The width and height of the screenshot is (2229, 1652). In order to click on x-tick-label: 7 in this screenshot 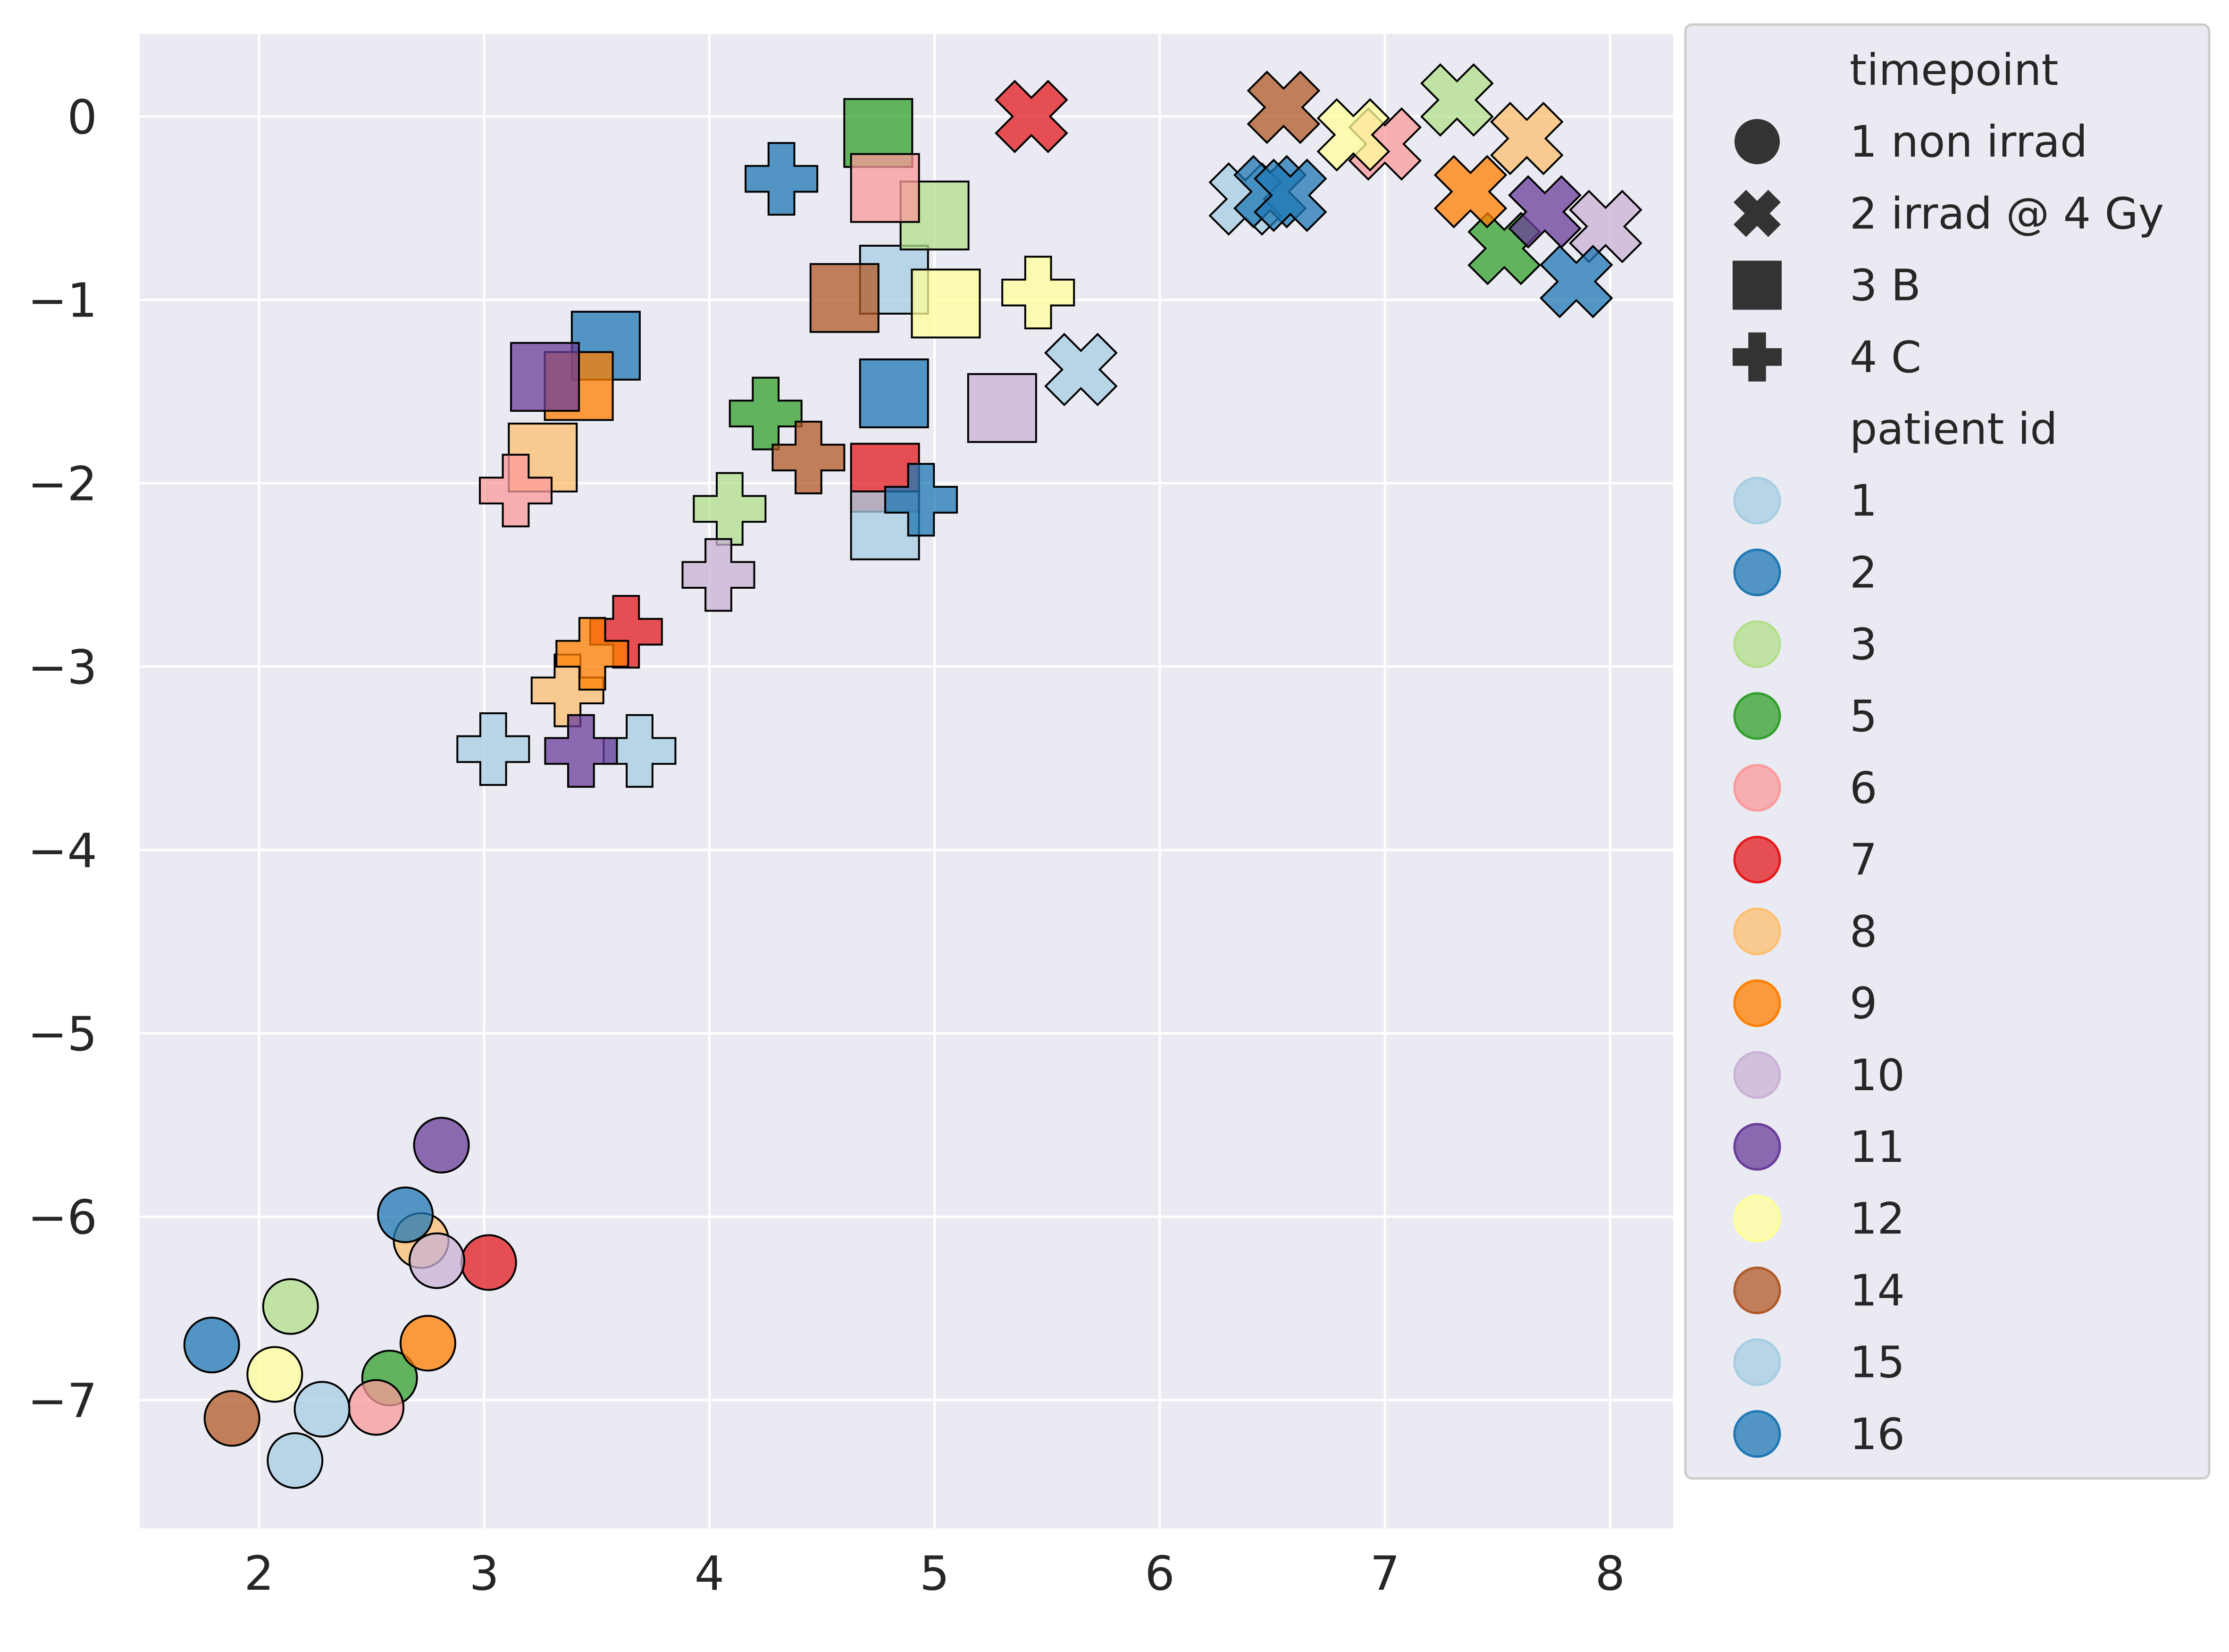, I will do `click(1385, 1573)`.